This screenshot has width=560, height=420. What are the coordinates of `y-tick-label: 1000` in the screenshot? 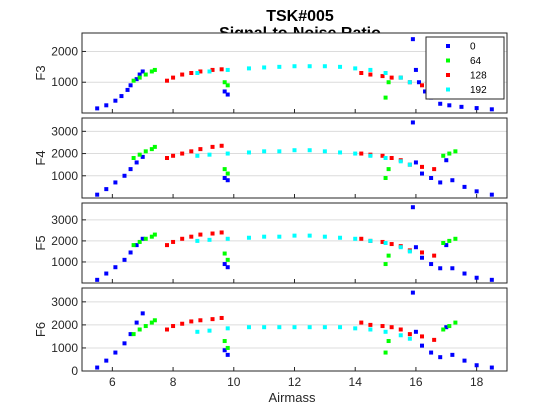 It's located at (64, 176).